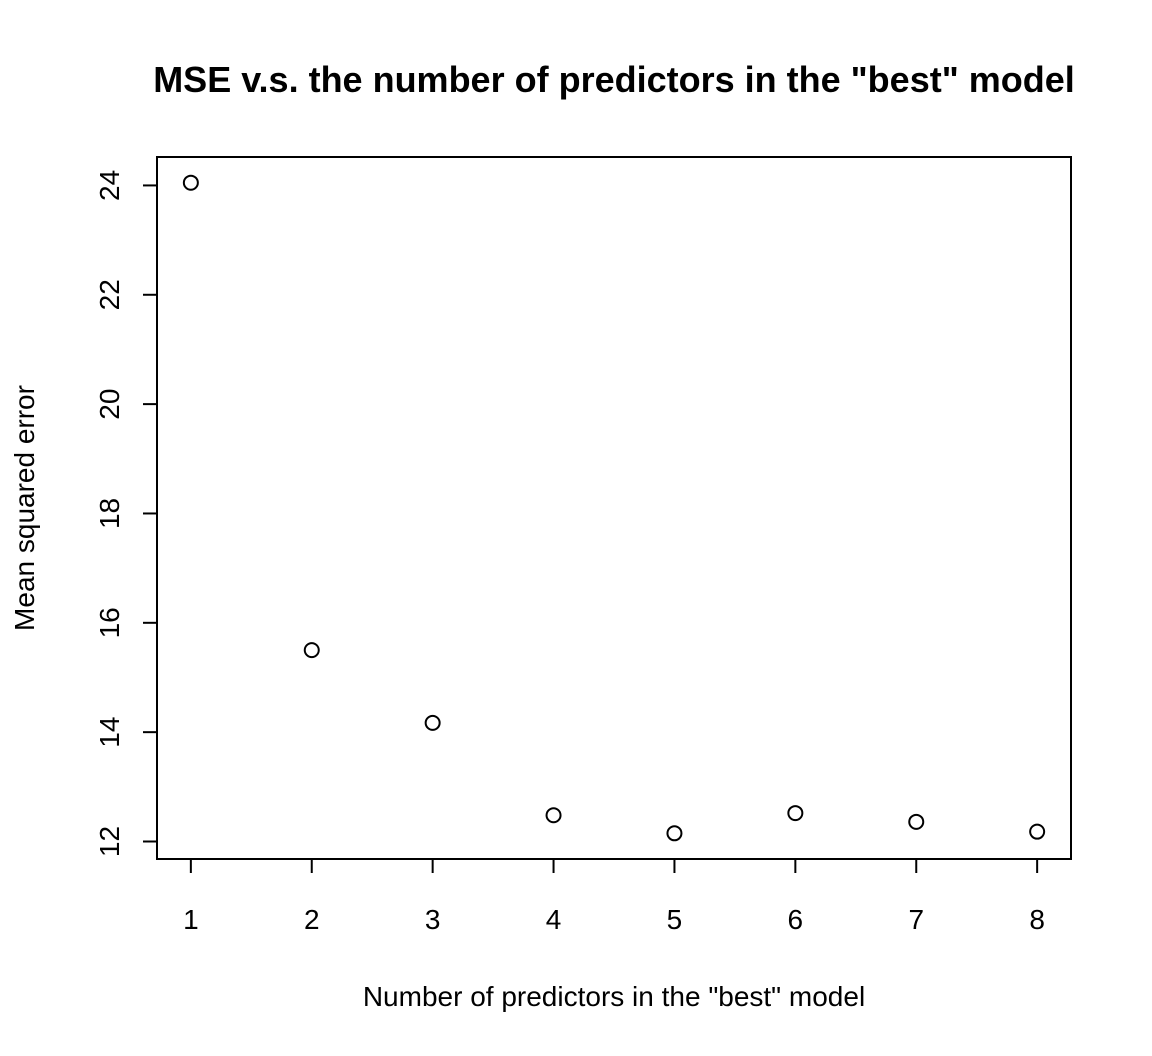 The height and width of the screenshot is (1056, 1152). I want to click on x-tick-label: 2, so click(312, 919).